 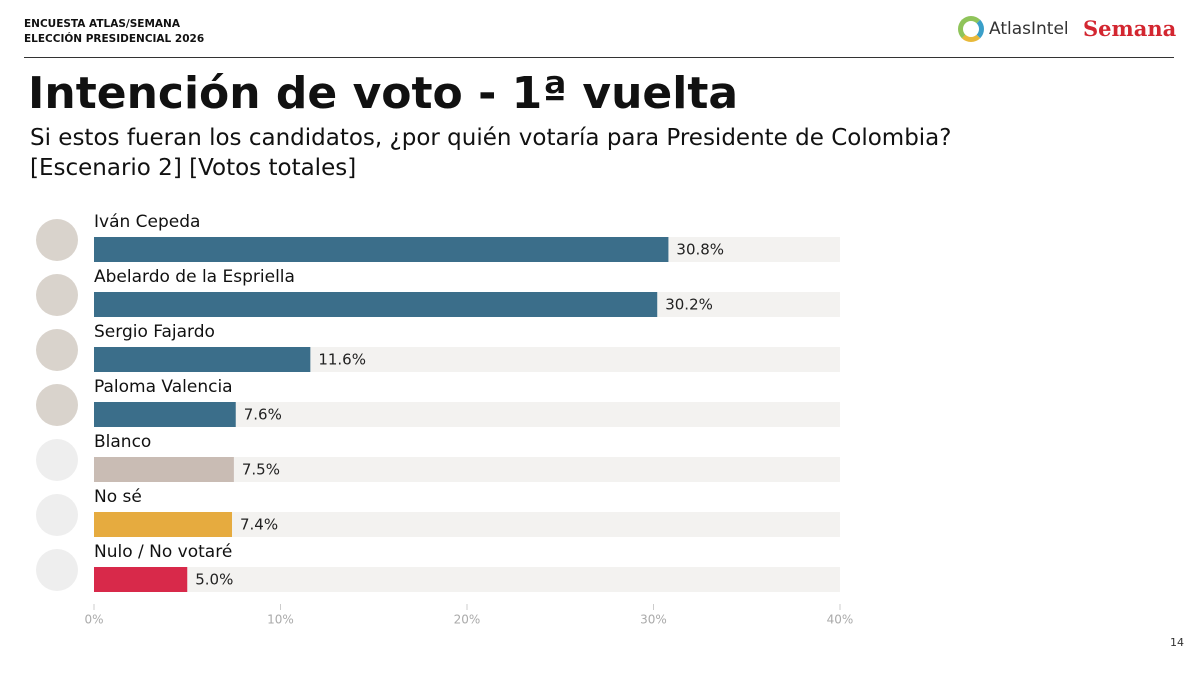 What do you see at coordinates (971, 29) in the screenshot?
I see `brand-logo` at bounding box center [971, 29].